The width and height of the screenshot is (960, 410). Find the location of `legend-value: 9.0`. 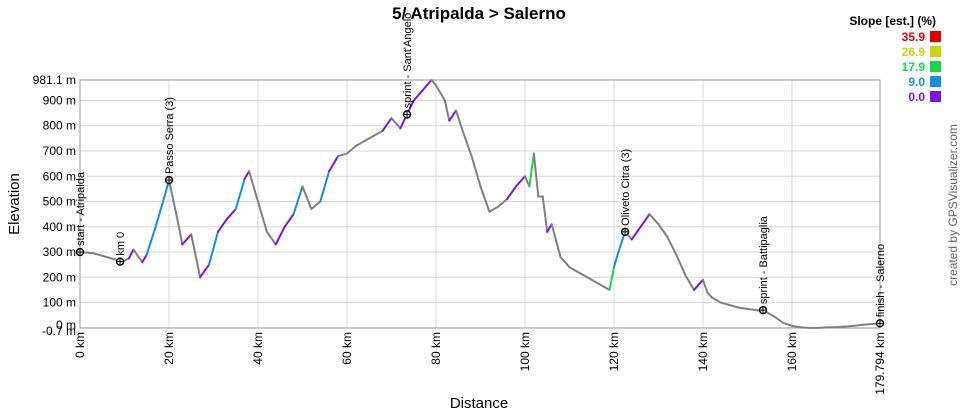

legend-value: 9.0 is located at coordinates (916, 82).